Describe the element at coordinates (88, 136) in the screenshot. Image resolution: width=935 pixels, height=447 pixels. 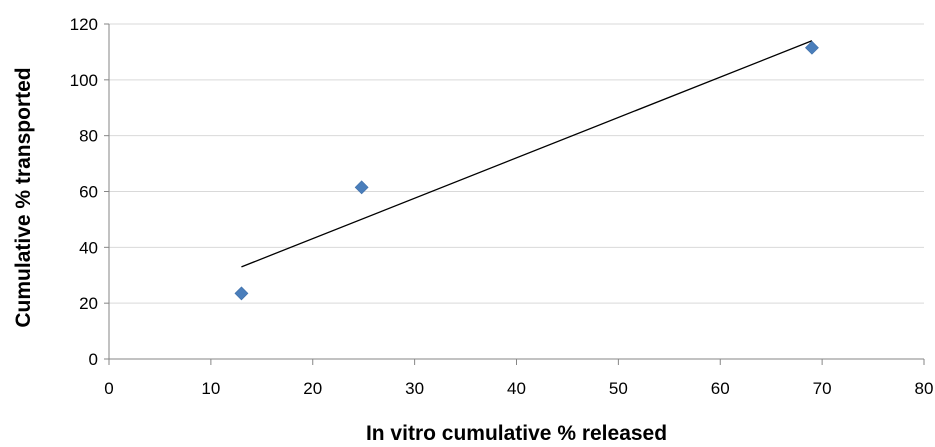
I see `y-tick-label: 80` at that location.